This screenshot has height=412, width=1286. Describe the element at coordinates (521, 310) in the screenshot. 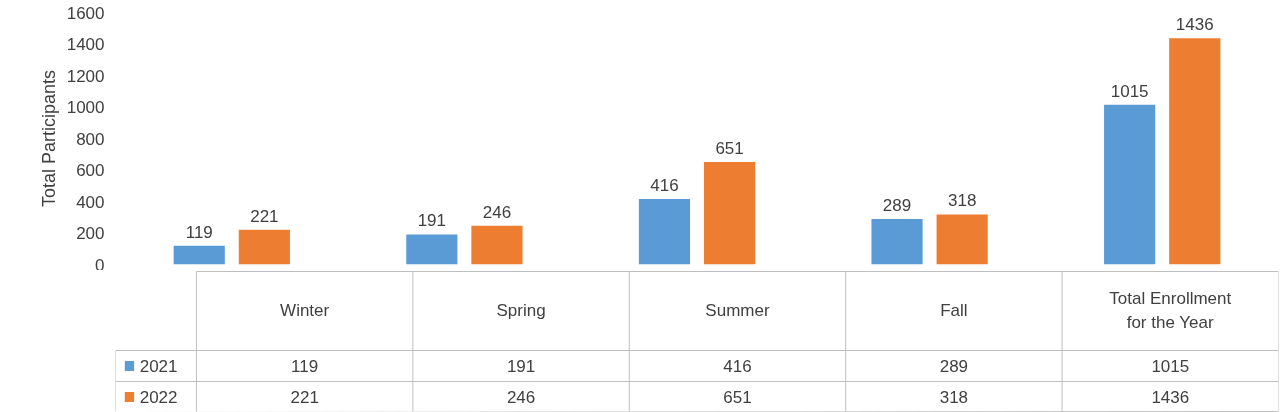

I see `x-tick-label: Spring` at that location.